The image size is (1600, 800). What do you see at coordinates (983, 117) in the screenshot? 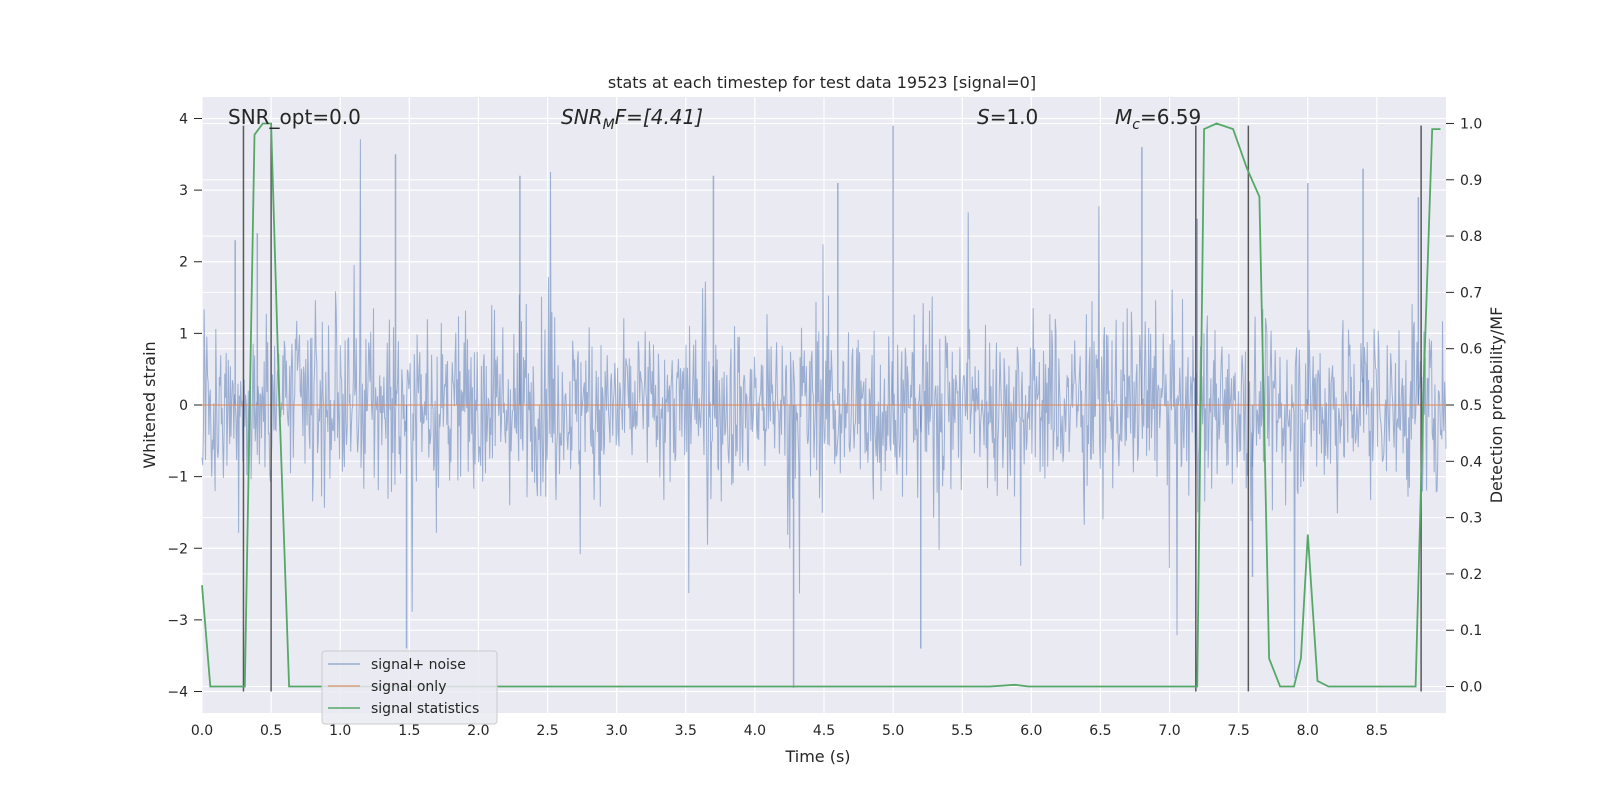
I see `annotation-s-main: S` at bounding box center [983, 117].